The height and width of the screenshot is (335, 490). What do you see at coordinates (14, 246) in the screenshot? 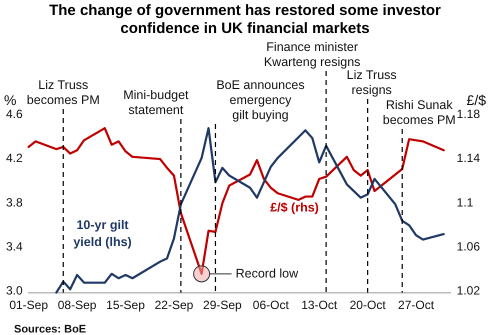
I see `y-tick-label: 3.4` at bounding box center [14, 246].